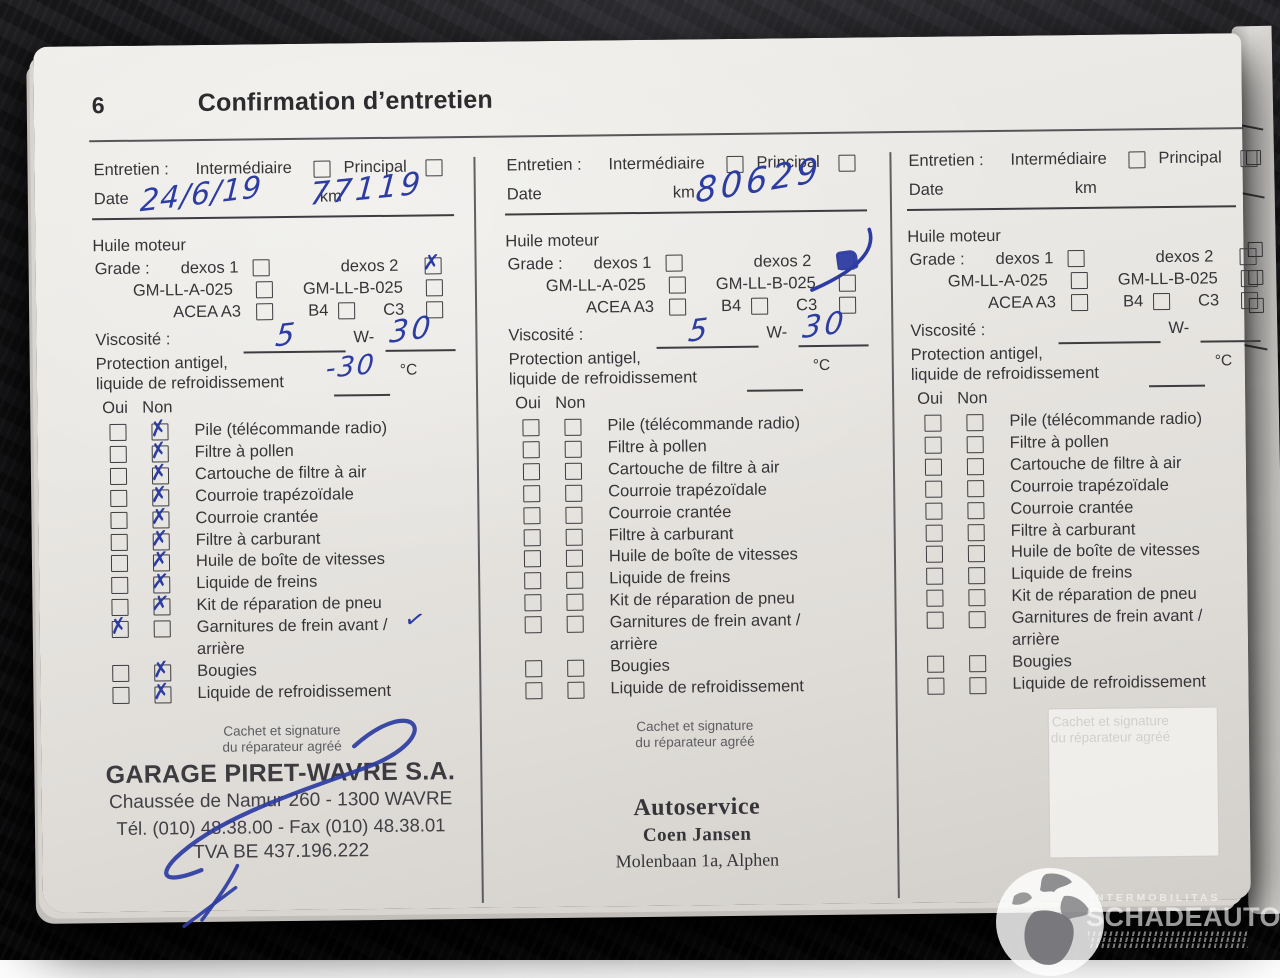  What do you see at coordinates (703, 555) in the screenshot?
I see `checklist-item-label: Huile de boîte de vitesses` at bounding box center [703, 555].